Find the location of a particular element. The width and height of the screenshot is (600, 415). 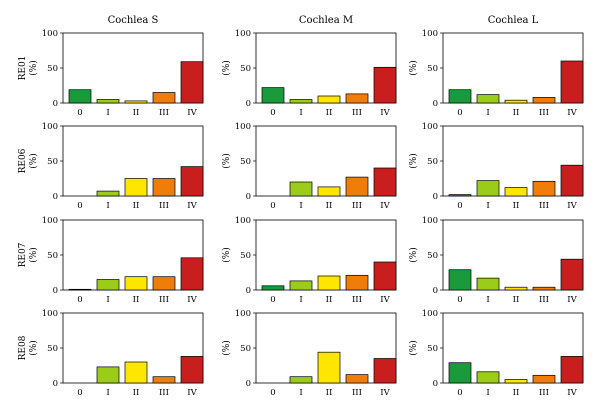

row-label-re01: RE01 is located at coordinates (23, 68).